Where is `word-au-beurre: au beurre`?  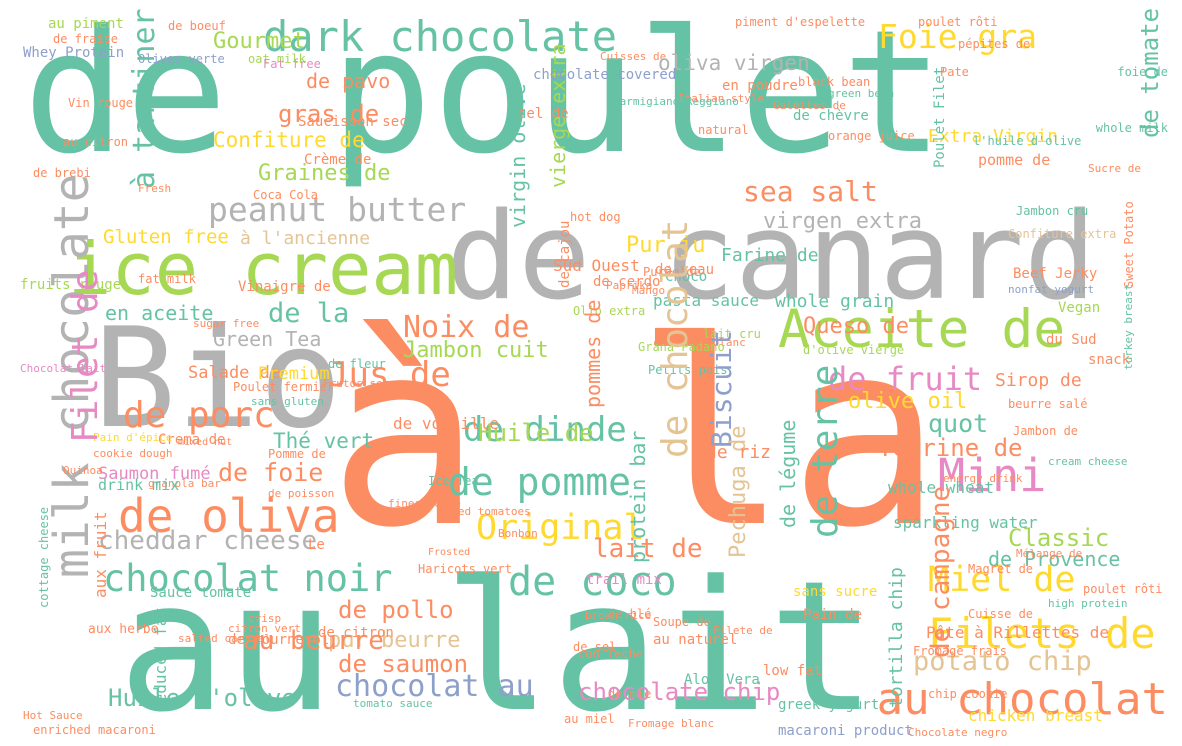
word-au-beurre: au beurre is located at coordinates (313, 641).